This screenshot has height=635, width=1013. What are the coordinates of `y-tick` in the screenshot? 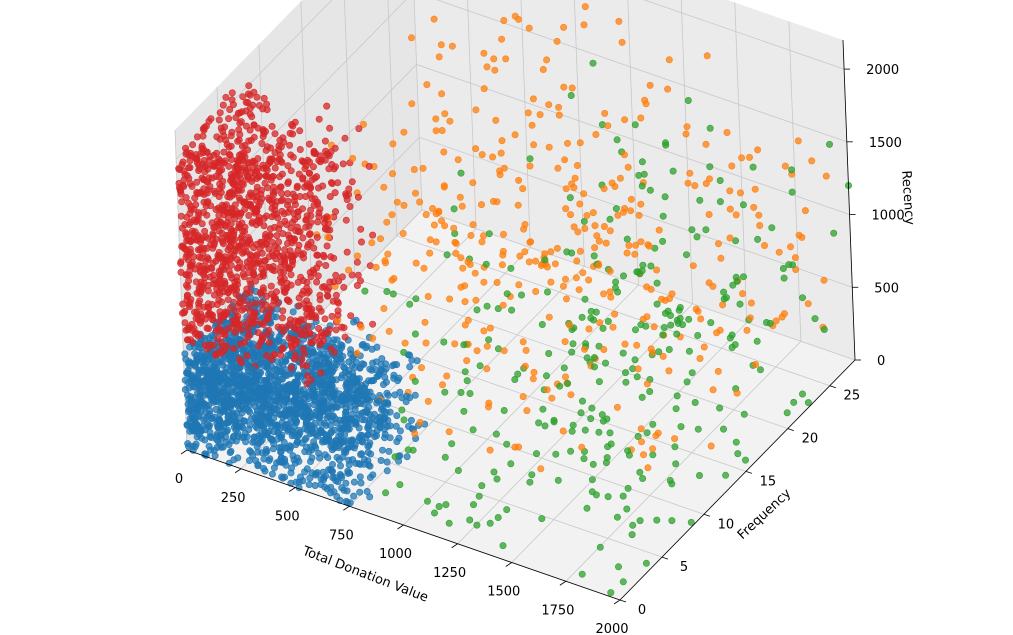 It's located at (665, 558).